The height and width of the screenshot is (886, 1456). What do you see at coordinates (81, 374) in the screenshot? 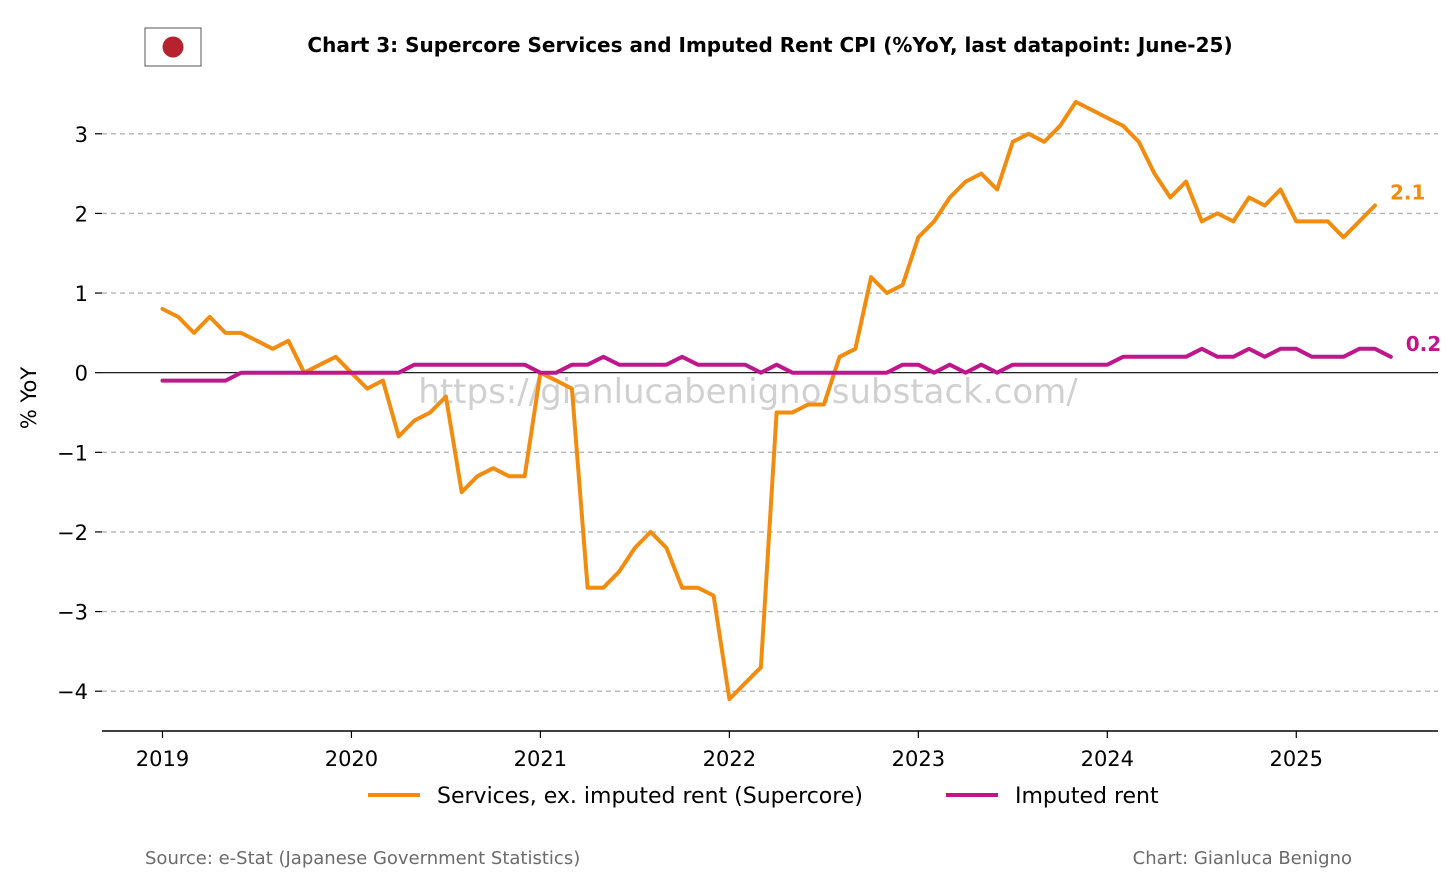
I see `y-tick-label: 0` at bounding box center [81, 374].